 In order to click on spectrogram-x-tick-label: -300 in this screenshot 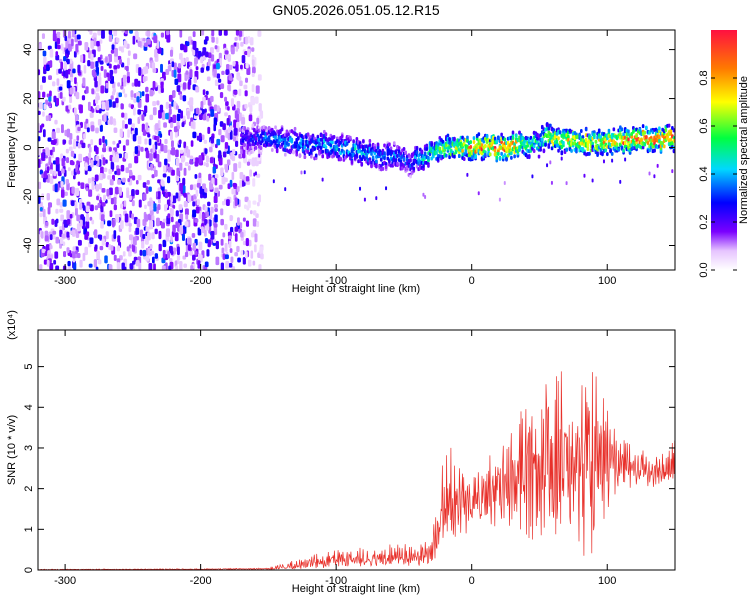, I will do `click(65, 281)`.